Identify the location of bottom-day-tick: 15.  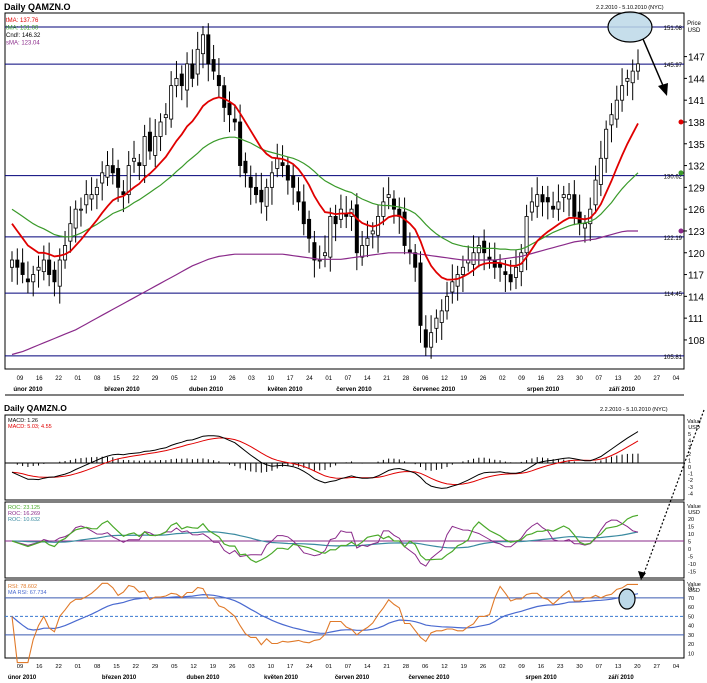
(116, 667).